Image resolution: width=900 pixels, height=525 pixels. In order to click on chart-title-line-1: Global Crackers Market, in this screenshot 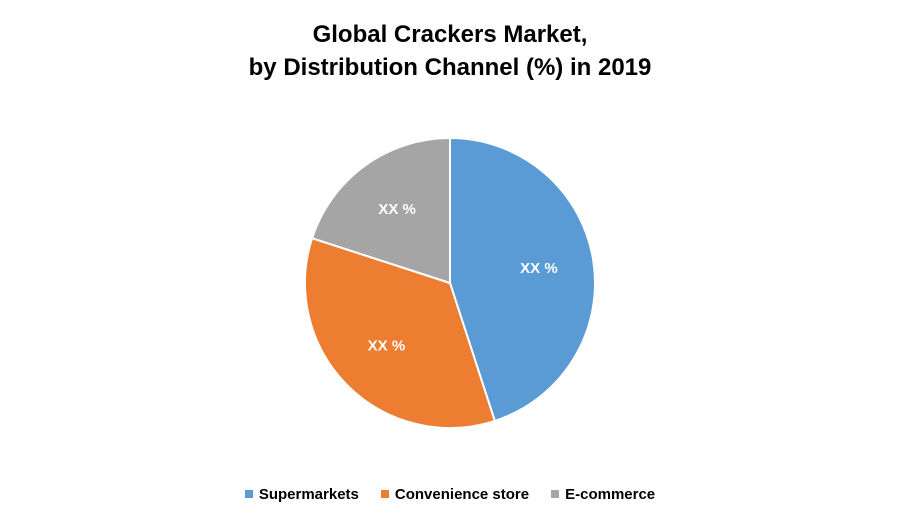, I will do `click(450, 34)`.